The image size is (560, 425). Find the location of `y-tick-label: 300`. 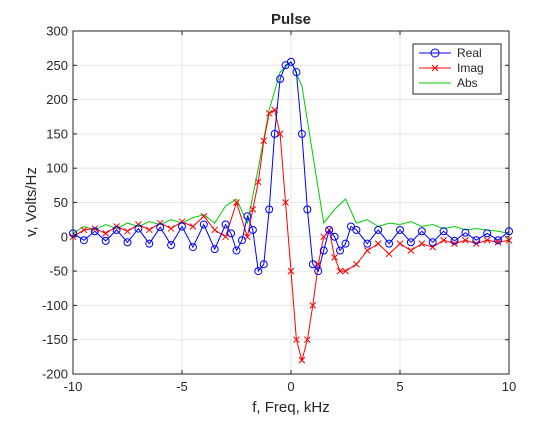

y-tick-label: 300 is located at coordinates (57, 31).